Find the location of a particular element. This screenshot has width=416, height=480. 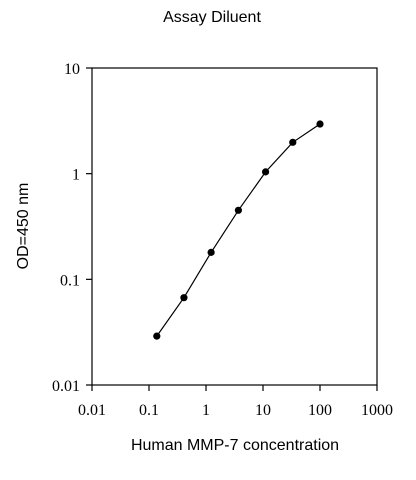

chart-title: Assay Diluent is located at coordinates (212, 17).